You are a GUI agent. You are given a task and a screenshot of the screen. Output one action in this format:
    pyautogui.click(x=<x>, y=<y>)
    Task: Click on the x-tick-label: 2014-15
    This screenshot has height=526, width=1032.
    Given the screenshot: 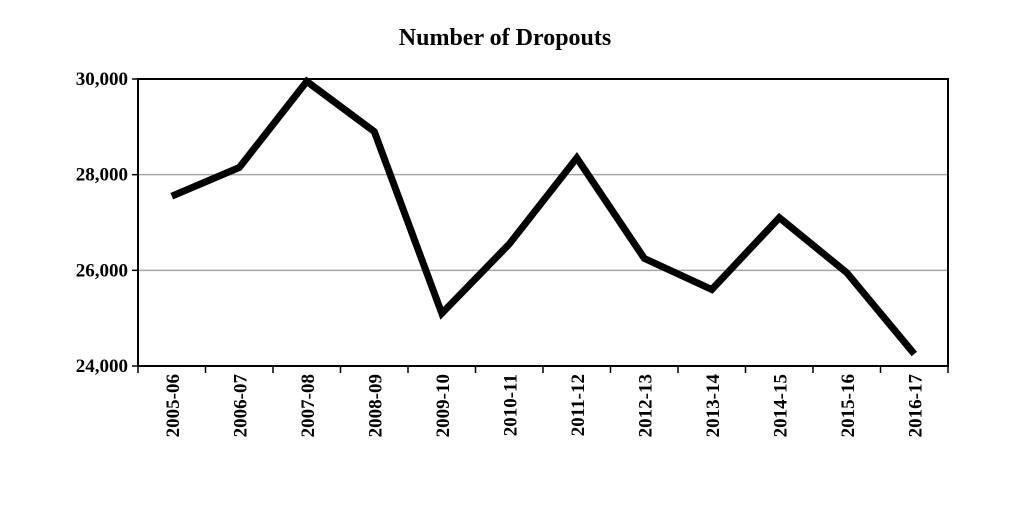 What is the action you would take?
    pyautogui.click(x=780, y=405)
    